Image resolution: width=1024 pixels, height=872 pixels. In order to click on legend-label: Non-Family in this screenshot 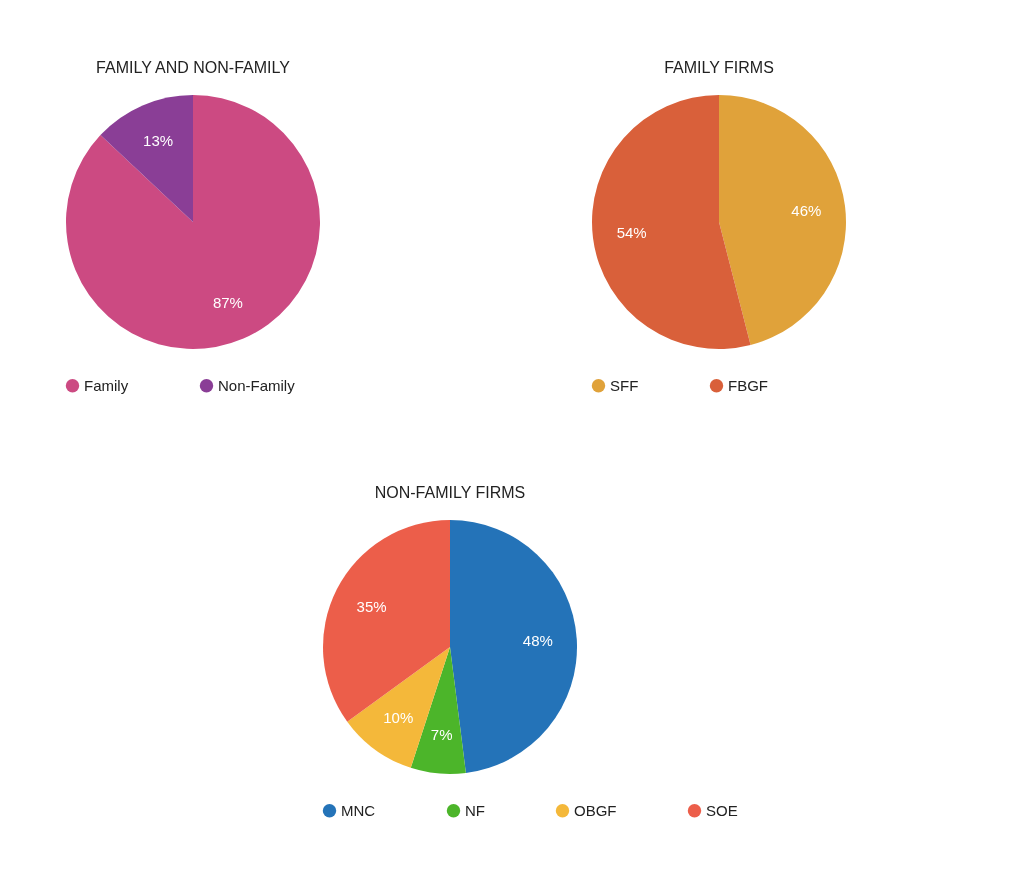, I will do `click(257, 385)`.